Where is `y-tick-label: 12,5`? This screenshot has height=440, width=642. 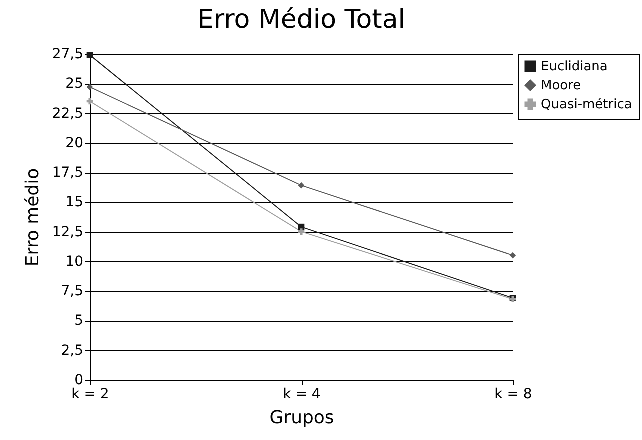 y-tick-label: 12,5 is located at coordinates (68, 232).